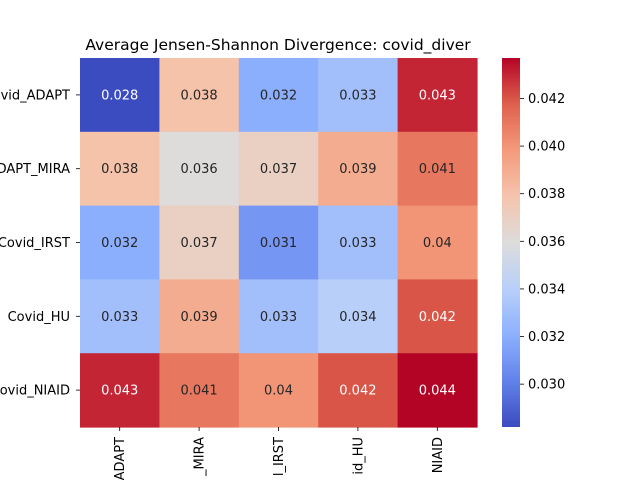 Image resolution: width=640 pixels, height=480 pixels. Describe the element at coordinates (546, 337) in the screenshot. I see `colorbar-tick-label: 0.032` at that location.